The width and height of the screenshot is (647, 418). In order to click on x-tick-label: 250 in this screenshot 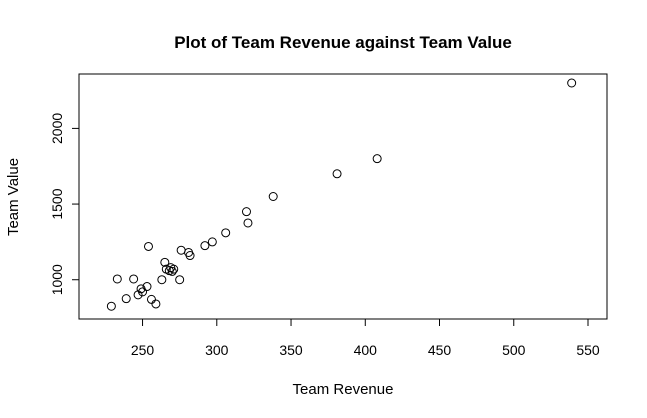, I will do `click(143, 350)`.